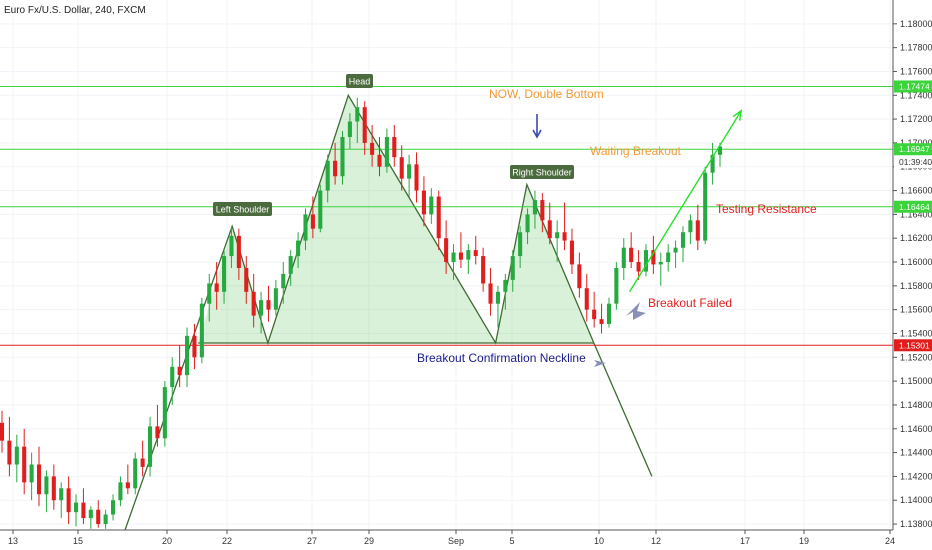 The height and width of the screenshot is (550, 932). What do you see at coordinates (312, 541) in the screenshot?
I see `x-tick-label: 27` at bounding box center [312, 541].